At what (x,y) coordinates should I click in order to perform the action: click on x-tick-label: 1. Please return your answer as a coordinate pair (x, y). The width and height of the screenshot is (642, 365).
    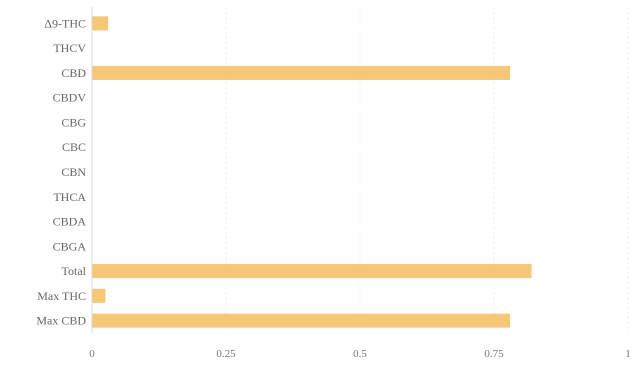
    Looking at the image, I should click on (628, 354).